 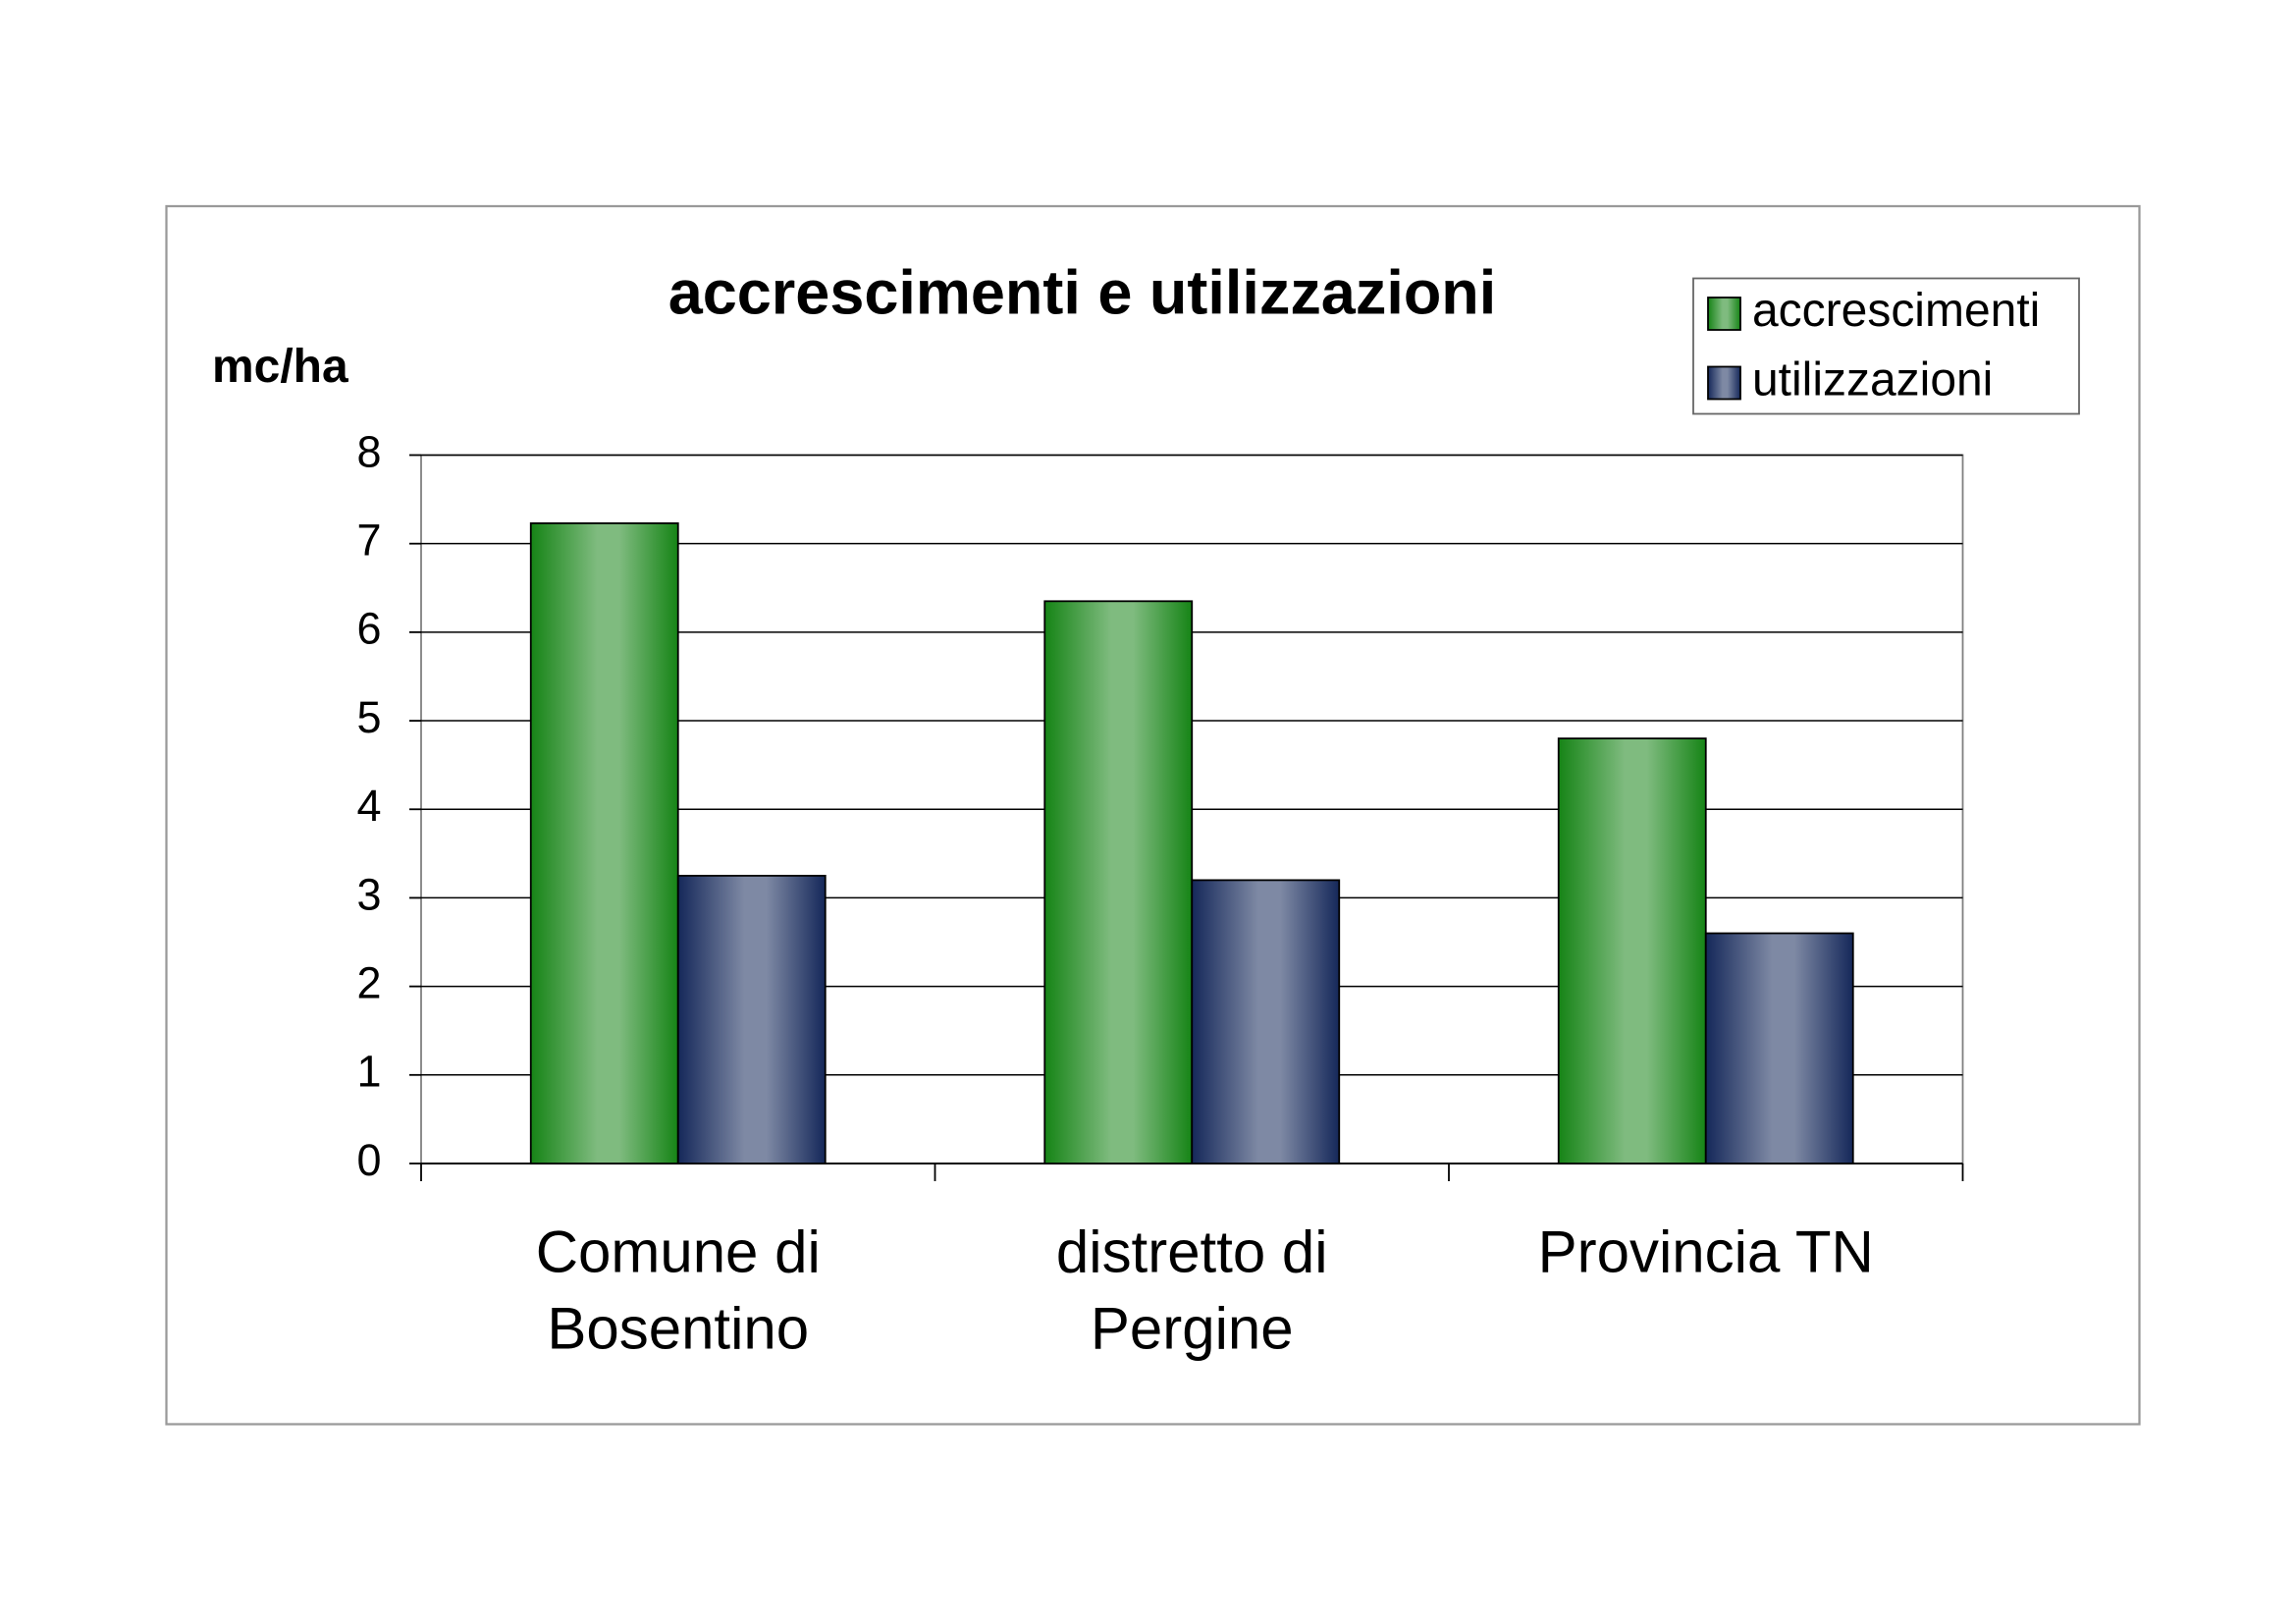 I want to click on legend-label: utilizzazioni, so click(x=1873, y=380).